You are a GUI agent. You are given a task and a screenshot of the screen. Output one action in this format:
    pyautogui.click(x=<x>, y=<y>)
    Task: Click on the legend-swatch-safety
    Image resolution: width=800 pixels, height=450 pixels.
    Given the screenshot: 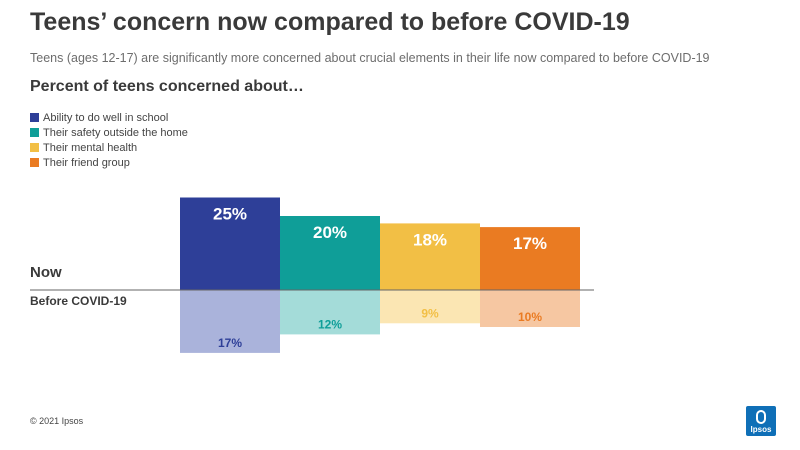 What is the action you would take?
    pyautogui.click(x=34, y=132)
    